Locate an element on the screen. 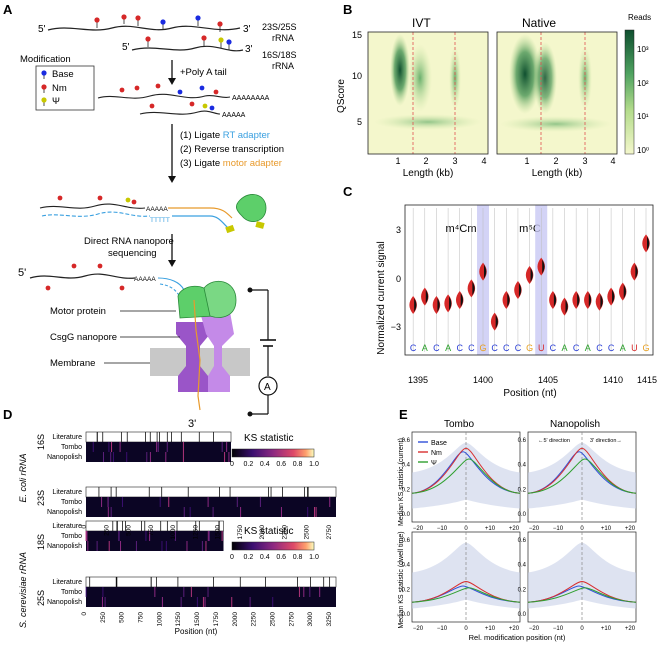 This screenshot has width=657, height=647. ecoli-xtick: 1500 is located at coordinates (218, 532).